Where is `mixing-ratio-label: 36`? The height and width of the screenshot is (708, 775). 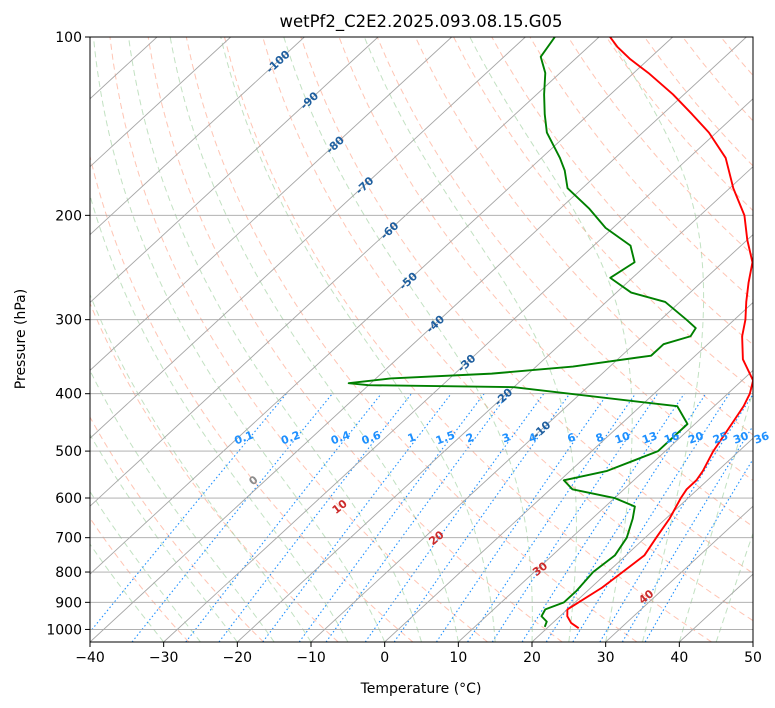 mixing-ratio-label: 36 is located at coordinates (761, 438).